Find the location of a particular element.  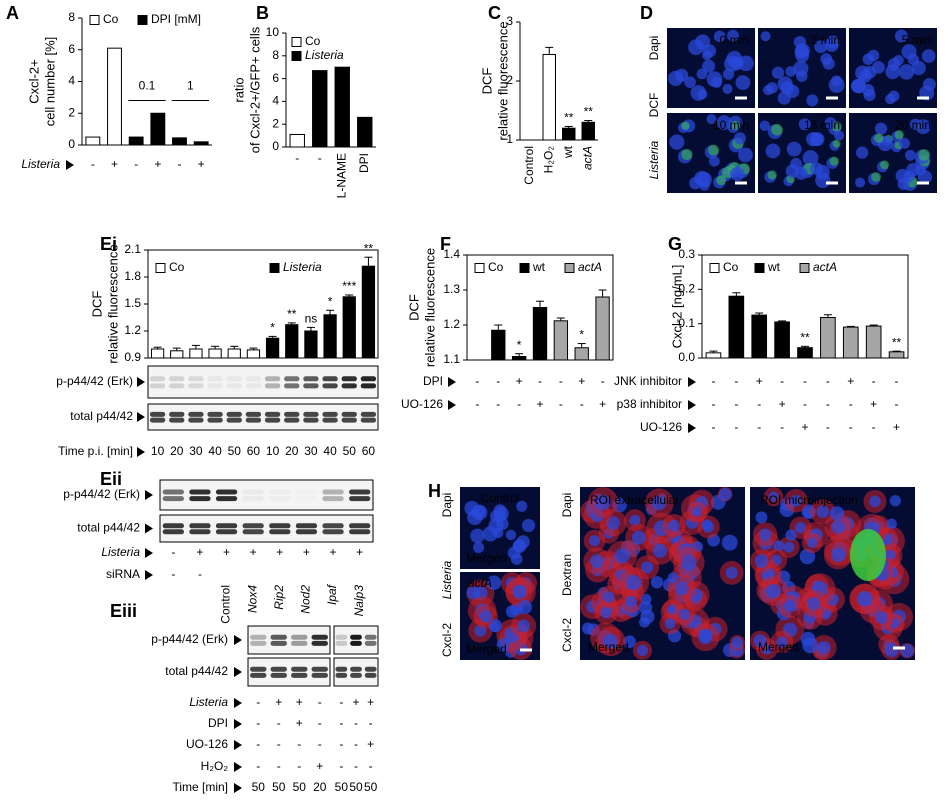

panel-letter: B is located at coordinates (262, 13).